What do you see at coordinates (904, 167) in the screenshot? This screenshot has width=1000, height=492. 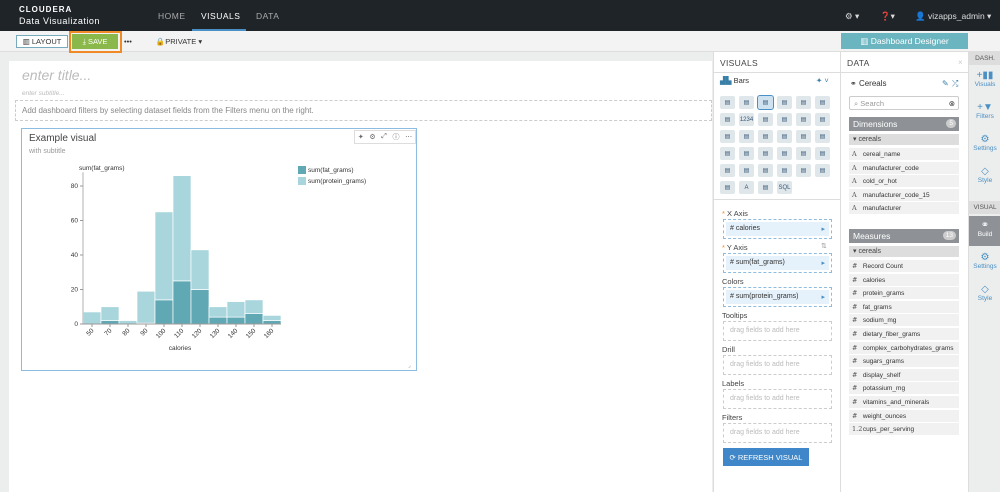 I see `dimension-field: A manufacturer_code` at bounding box center [904, 167].